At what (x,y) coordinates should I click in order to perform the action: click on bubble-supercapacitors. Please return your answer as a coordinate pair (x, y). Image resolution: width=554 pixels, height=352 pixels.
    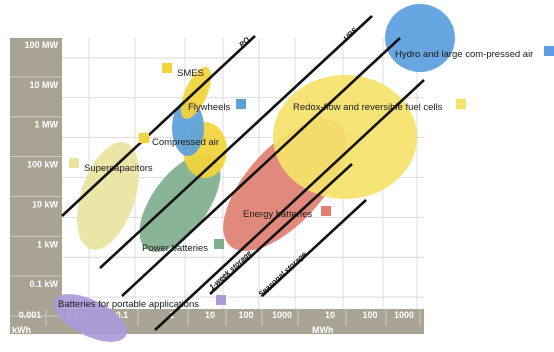
    Looking at the image, I should click on (108, 196).